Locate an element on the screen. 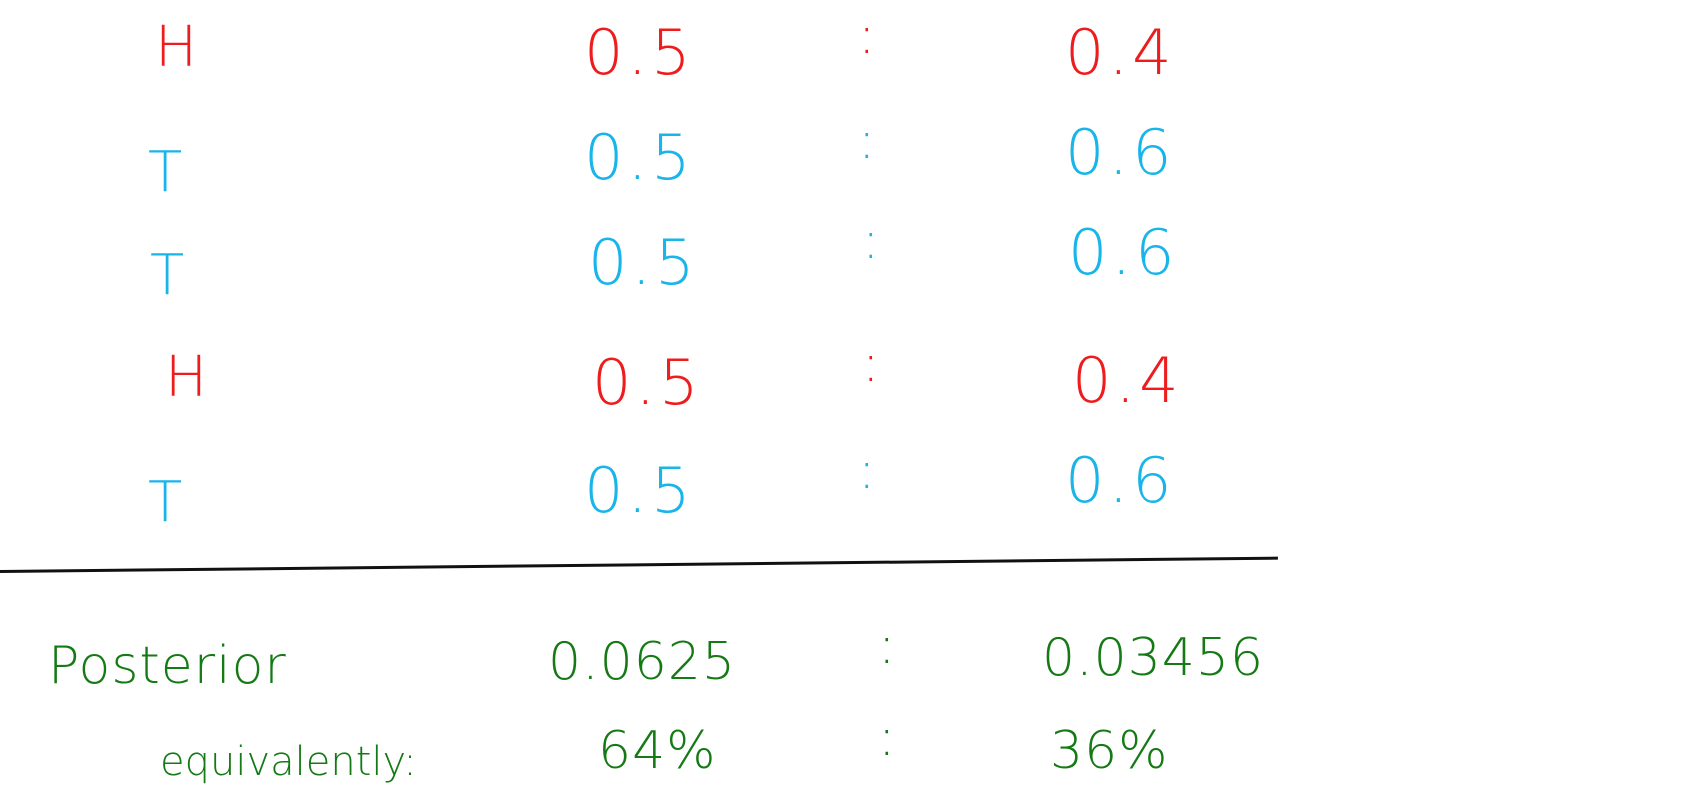 This screenshot has height=798, width=1681. row-1-left-value: 0.5 is located at coordinates (639, 52).